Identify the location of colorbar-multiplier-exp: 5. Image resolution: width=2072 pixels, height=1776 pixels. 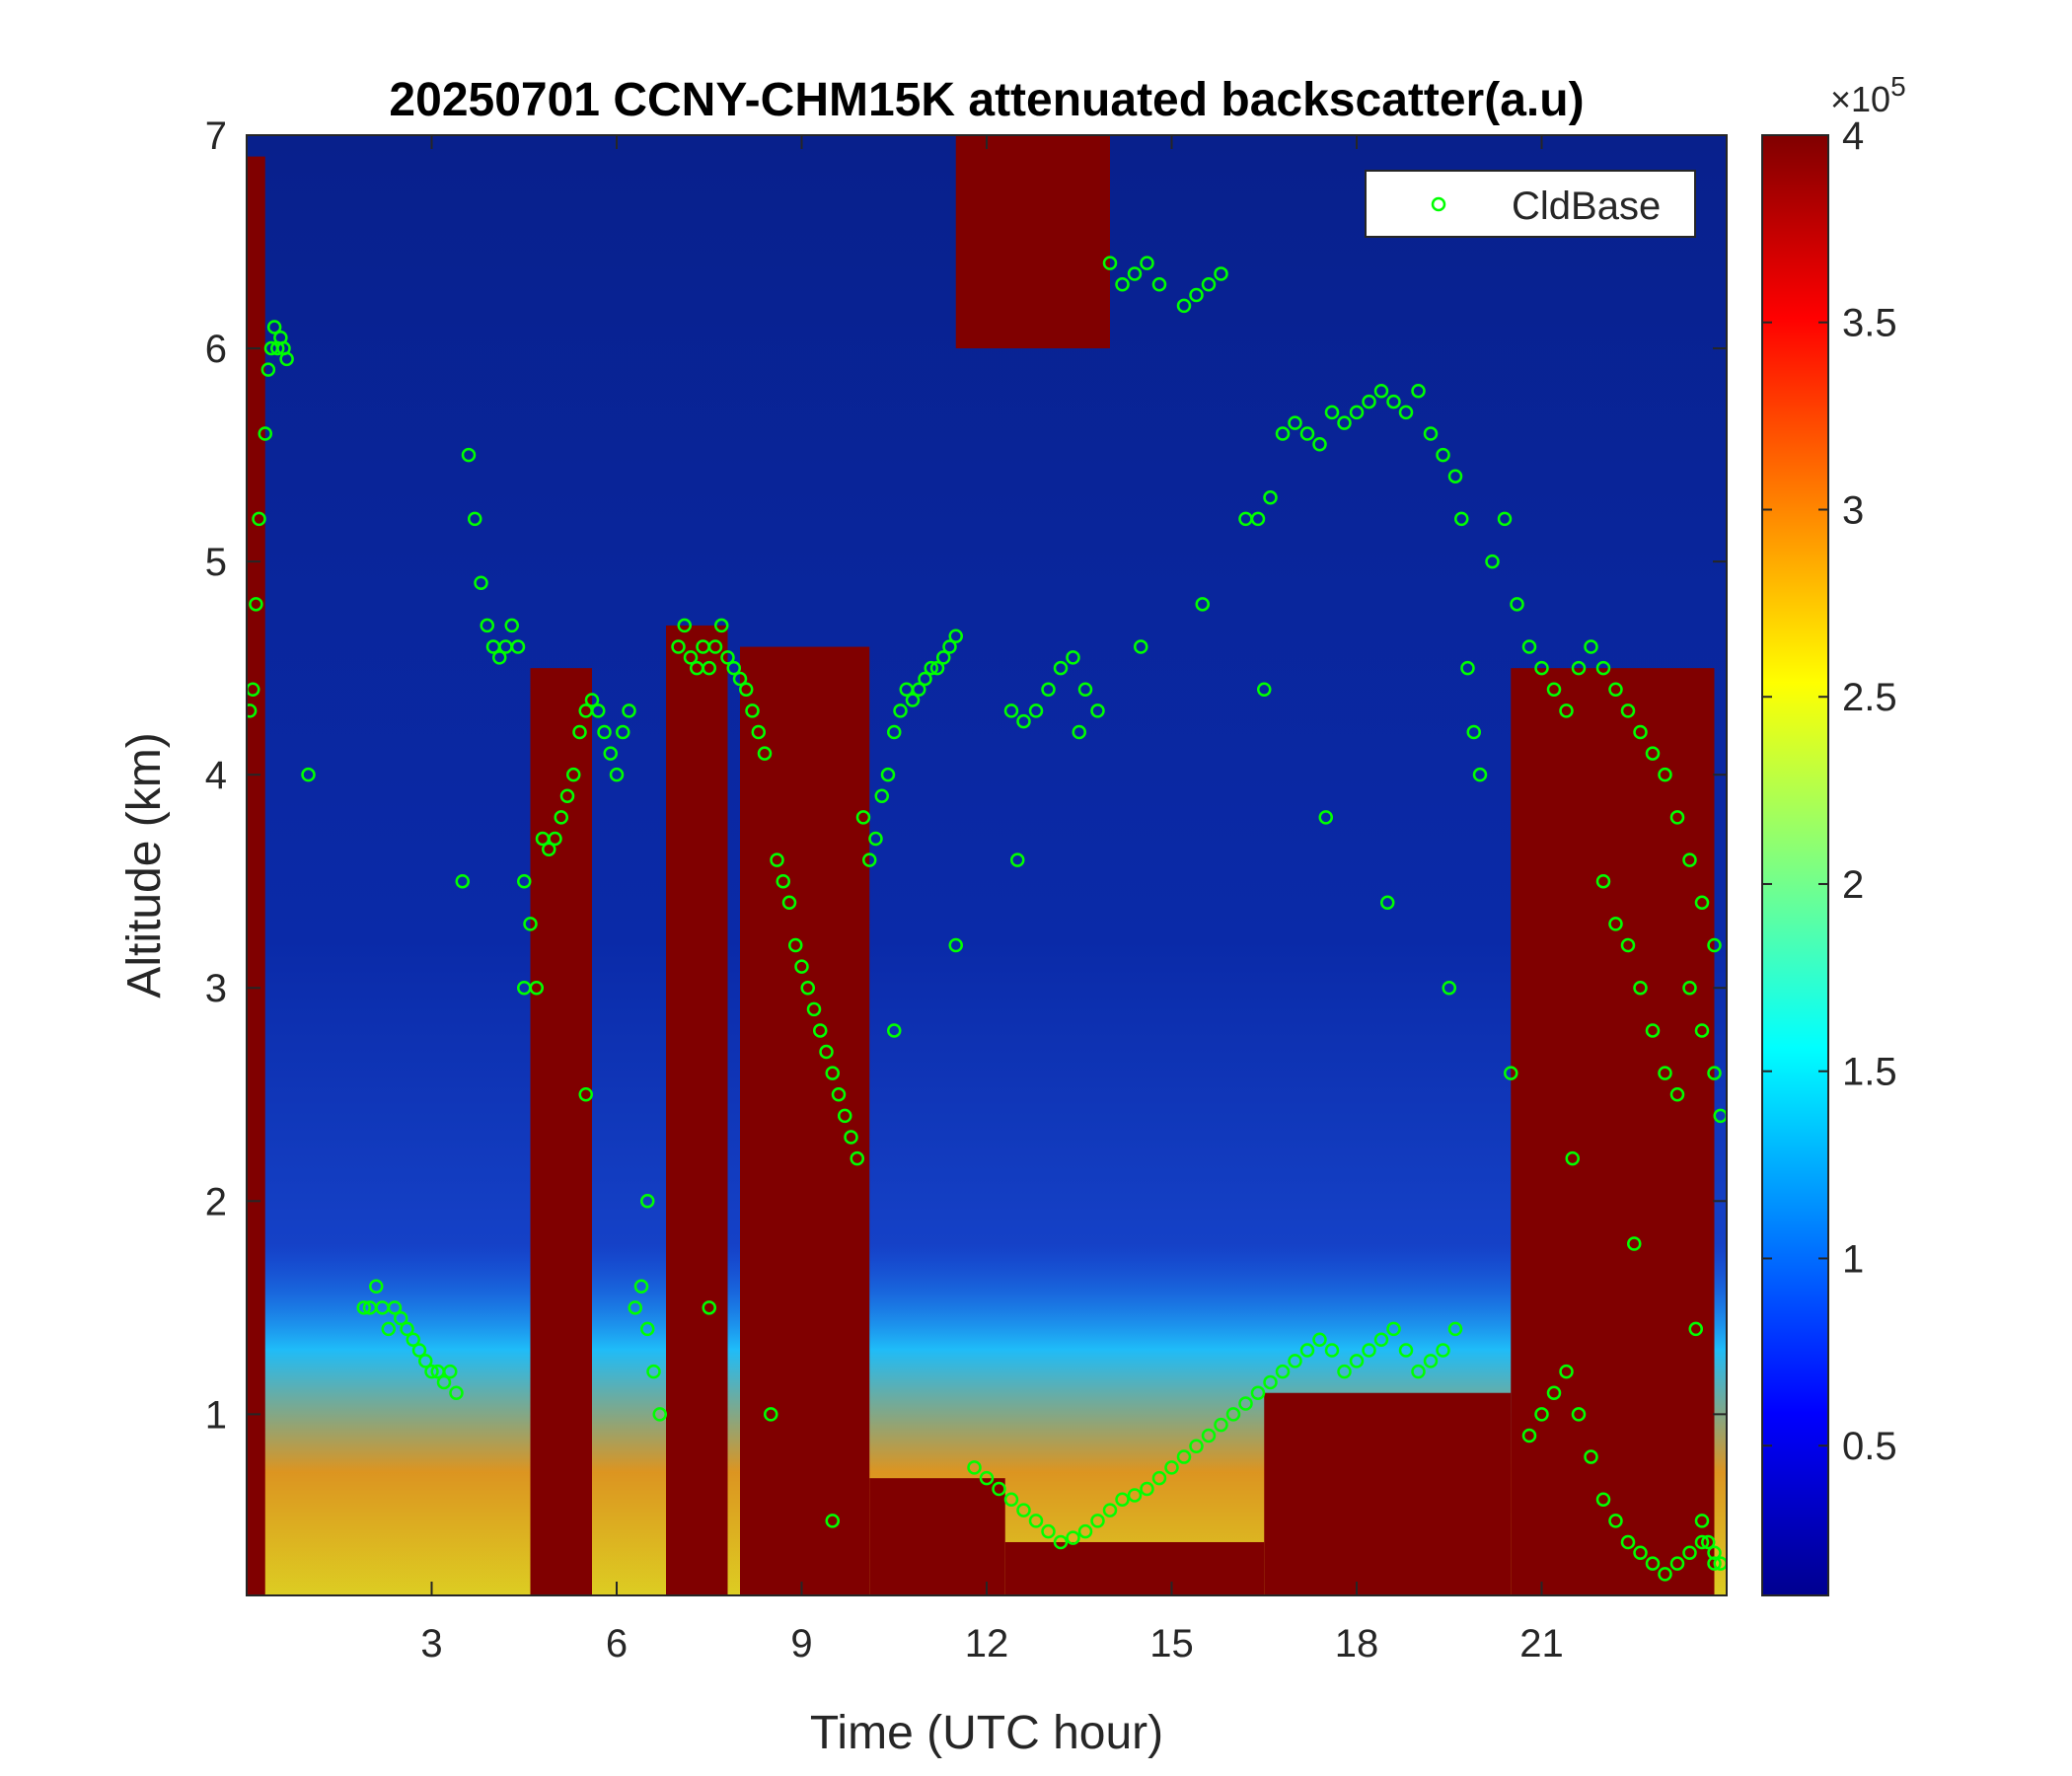
(1898, 86).